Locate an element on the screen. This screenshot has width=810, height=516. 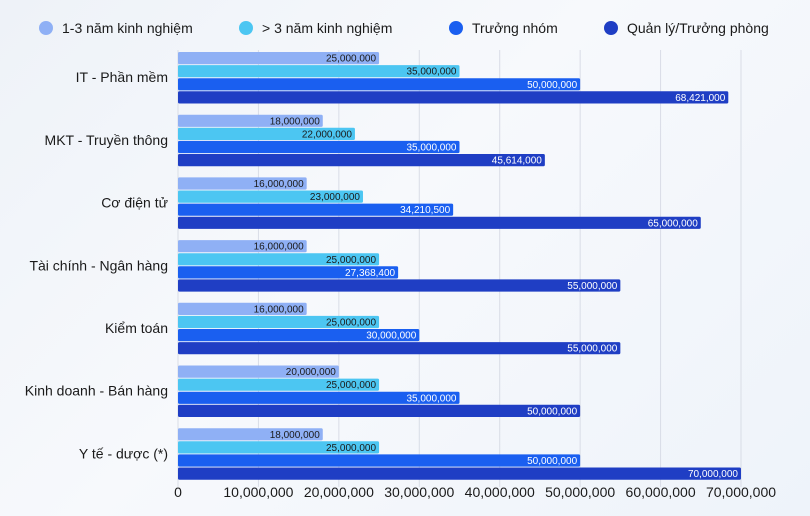
x-tick-label: 0 is located at coordinates (178, 492).